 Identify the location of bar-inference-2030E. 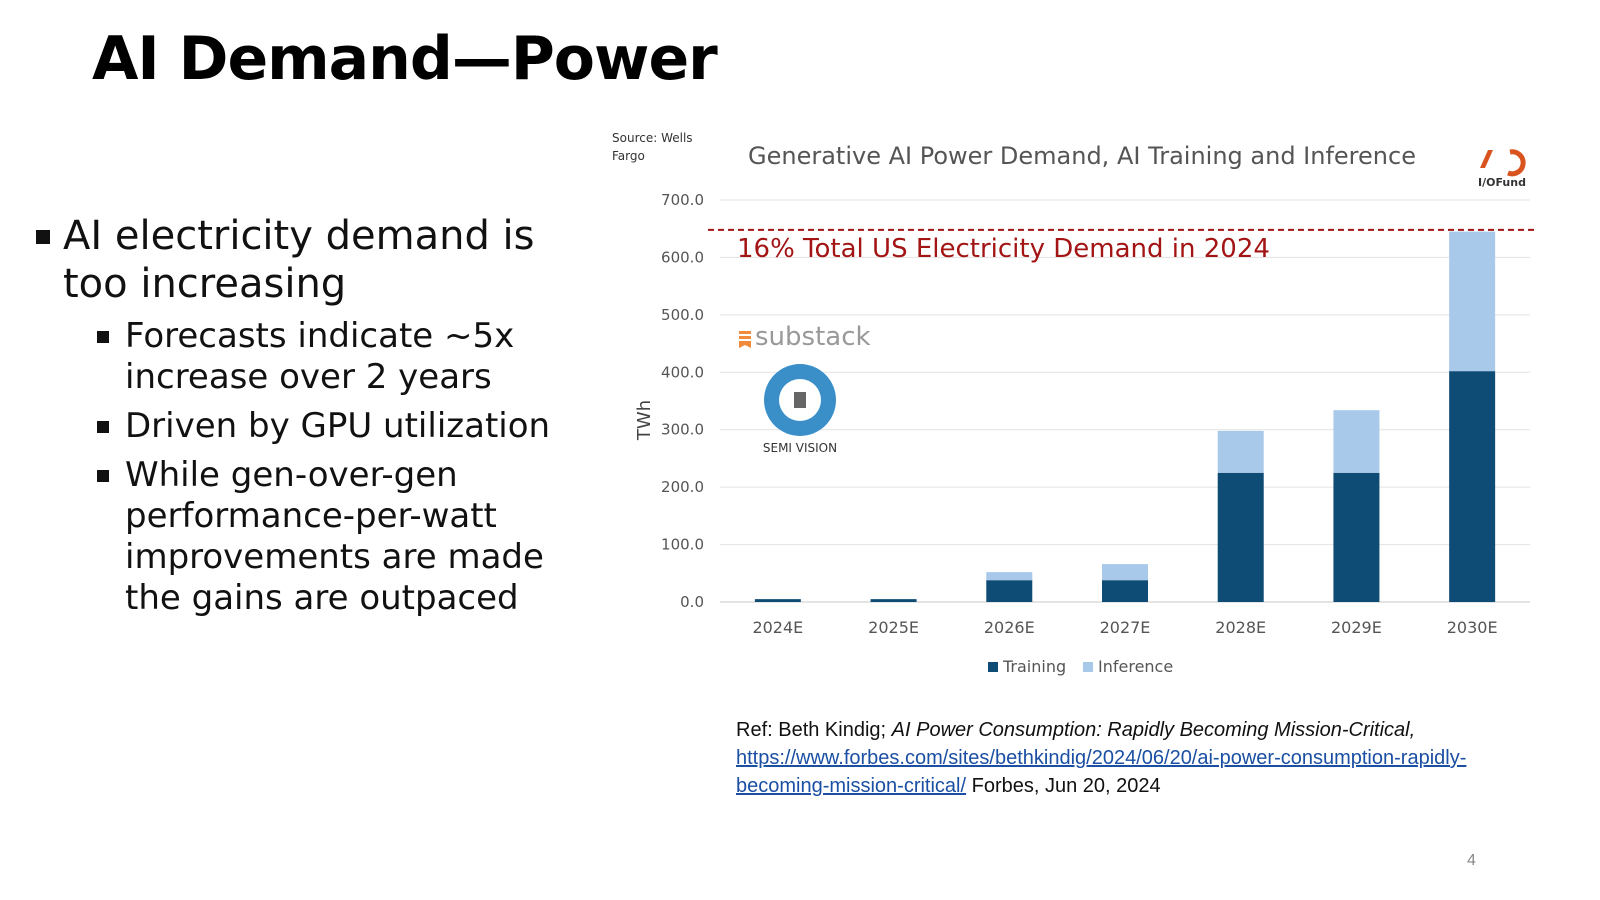
(1472, 301).